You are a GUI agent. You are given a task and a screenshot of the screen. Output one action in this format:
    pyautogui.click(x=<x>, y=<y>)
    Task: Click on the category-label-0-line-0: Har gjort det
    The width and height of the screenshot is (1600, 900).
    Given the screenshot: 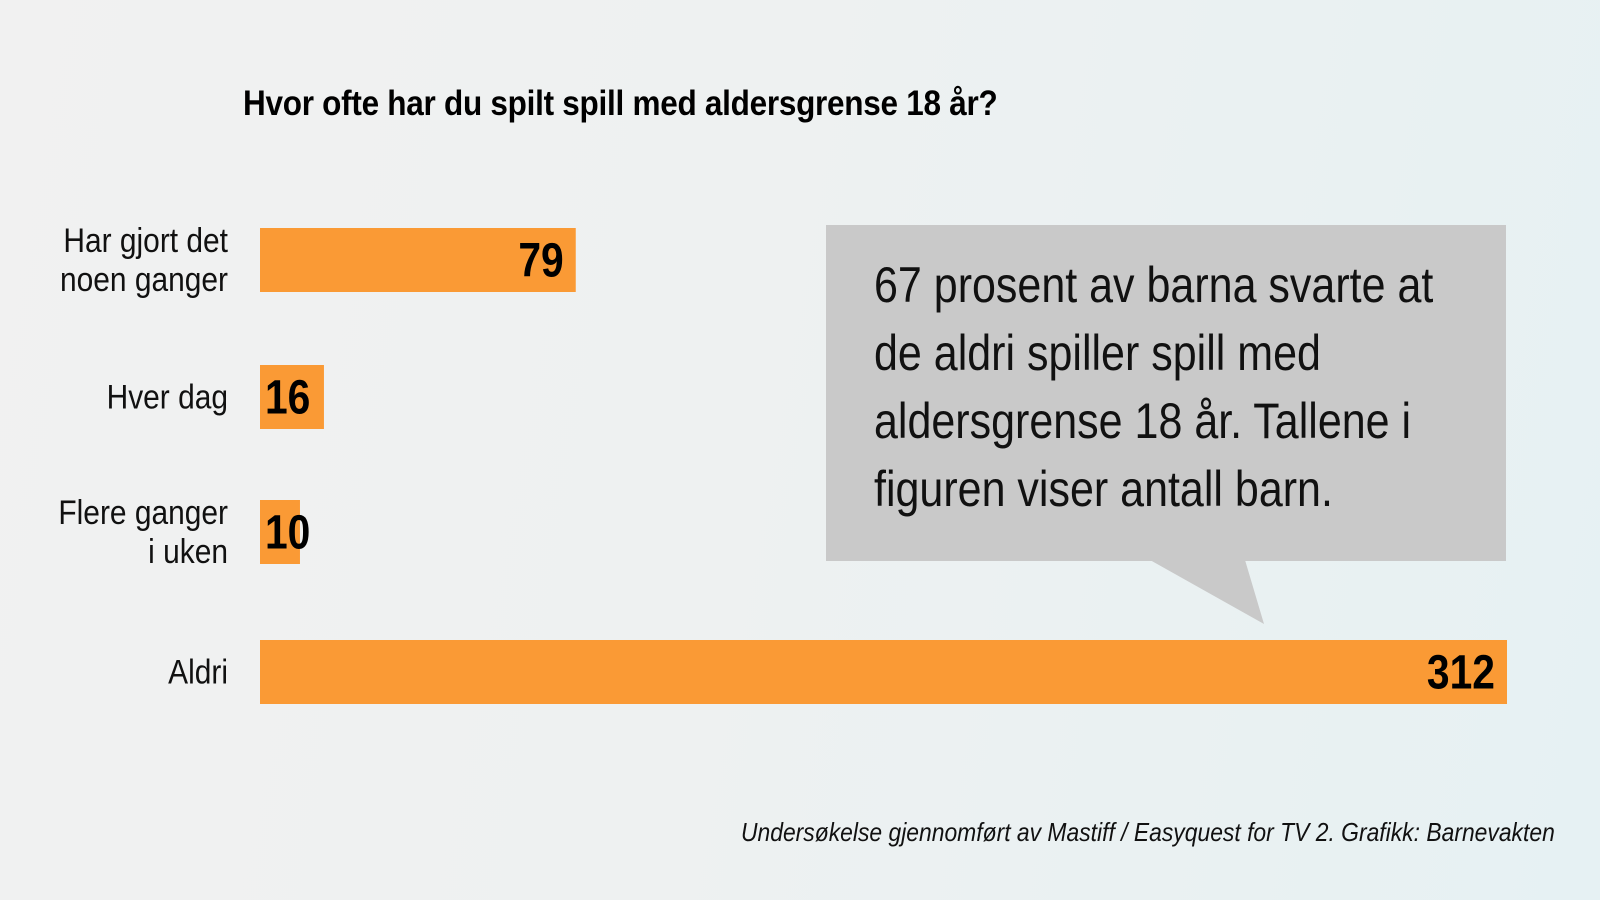 What is the action you would take?
    pyautogui.click(x=145, y=240)
    